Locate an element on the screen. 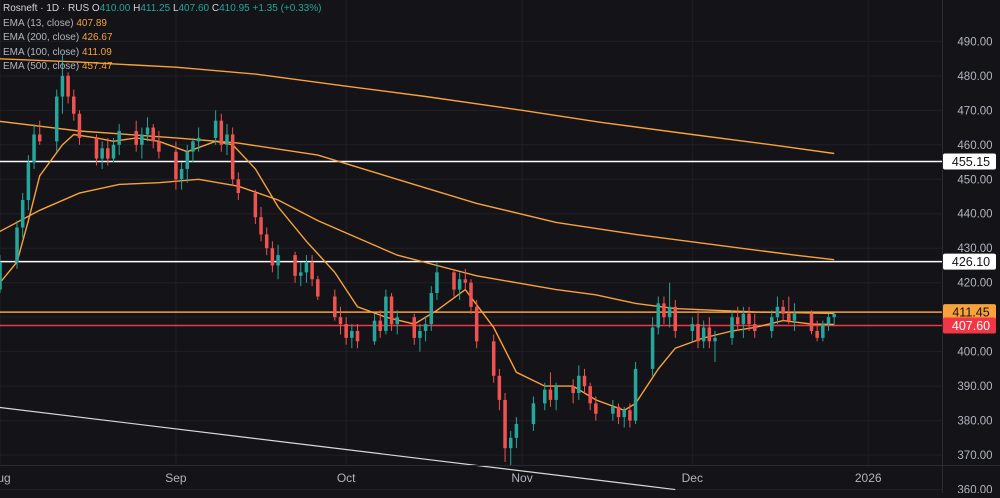 The height and width of the screenshot is (498, 1000). price-label-tag: 455.15 is located at coordinates (969, 161).